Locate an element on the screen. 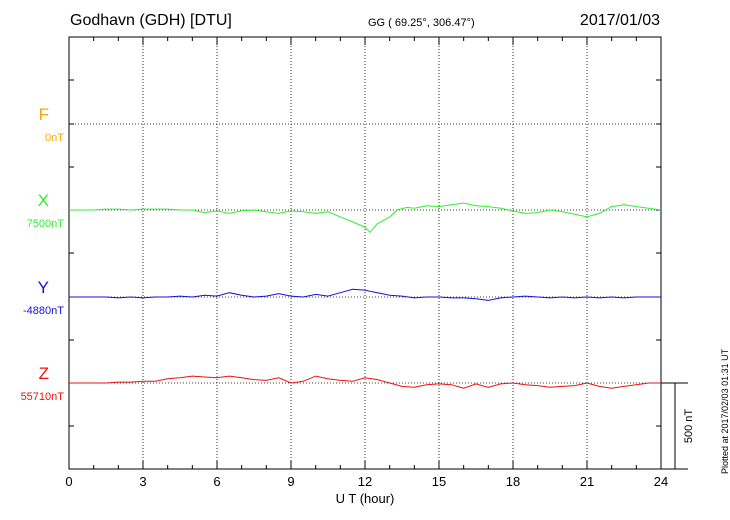 This screenshot has width=730, height=520. channel-baseline-label-y: -4880nT is located at coordinates (43, 311).